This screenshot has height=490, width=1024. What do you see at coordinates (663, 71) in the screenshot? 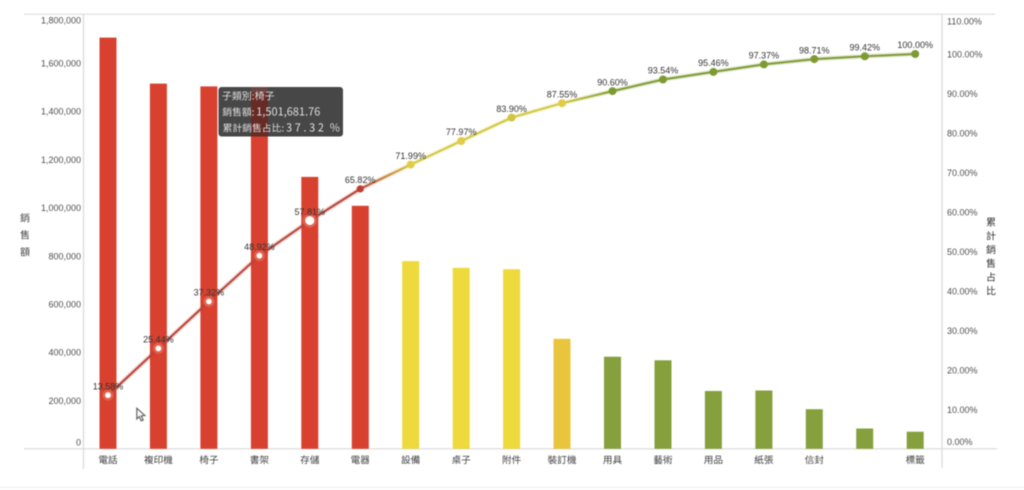
I see `svg-text: 93.54%` at bounding box center [663, 71].